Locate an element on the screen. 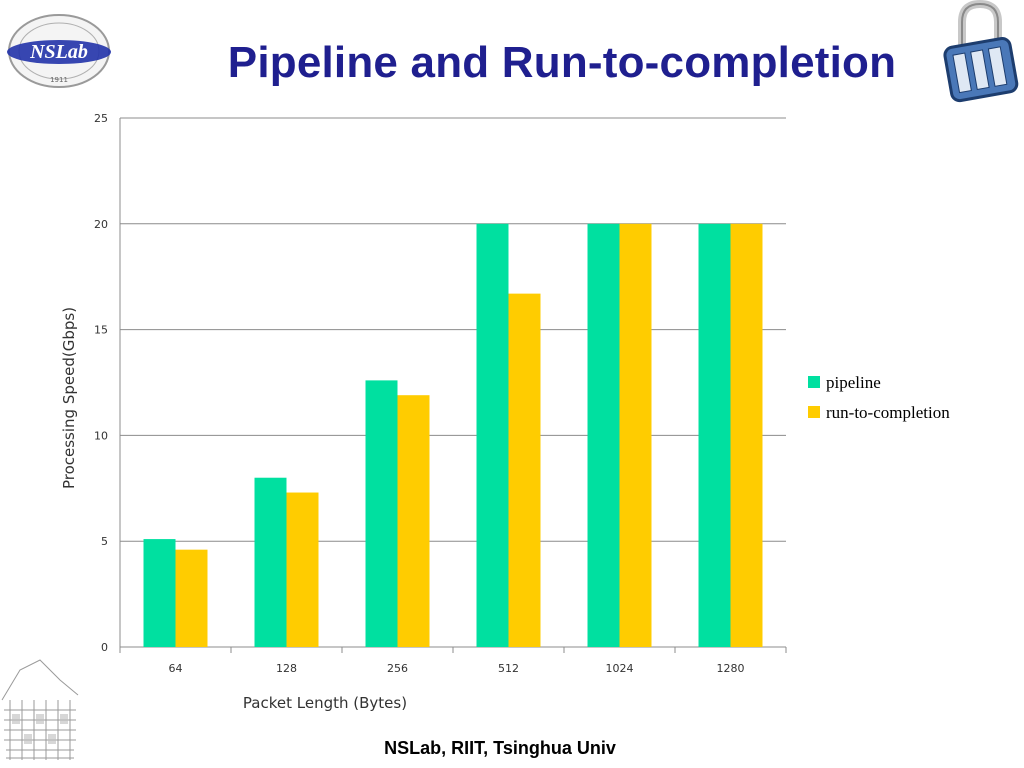 This screenshot has width=1024, height=768. y-tick-label: 5 is located at coordinates (104, 541).